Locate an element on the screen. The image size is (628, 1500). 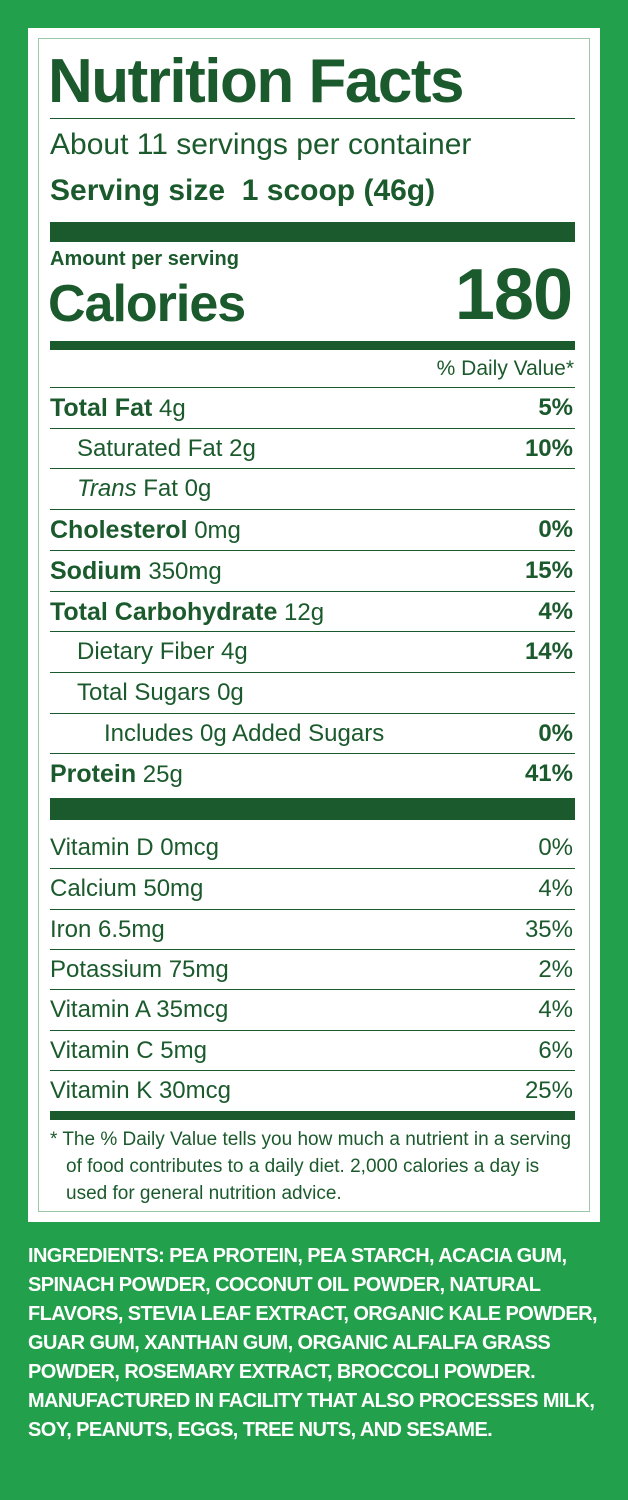
calories-label: Calories is located at coordinates (147, 304).